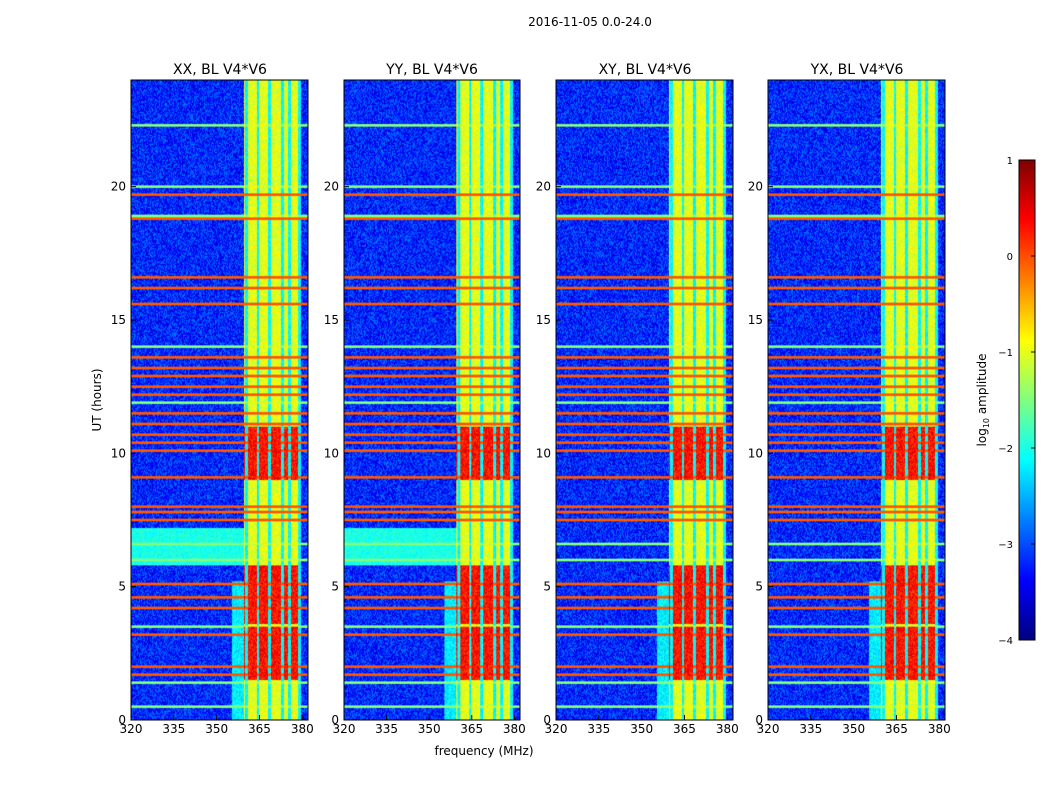 The image size is (1050, 800). I want to click on figure-title: 2016-11-05 0.0-24.0, so click(590, 22).